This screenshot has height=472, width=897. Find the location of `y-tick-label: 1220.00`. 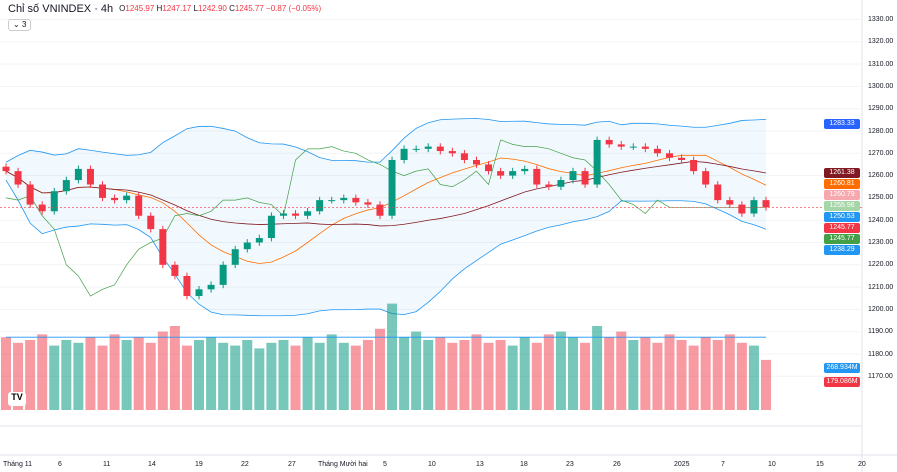

y-tick-label: 1220.00 is located at coordinates (881, 265).